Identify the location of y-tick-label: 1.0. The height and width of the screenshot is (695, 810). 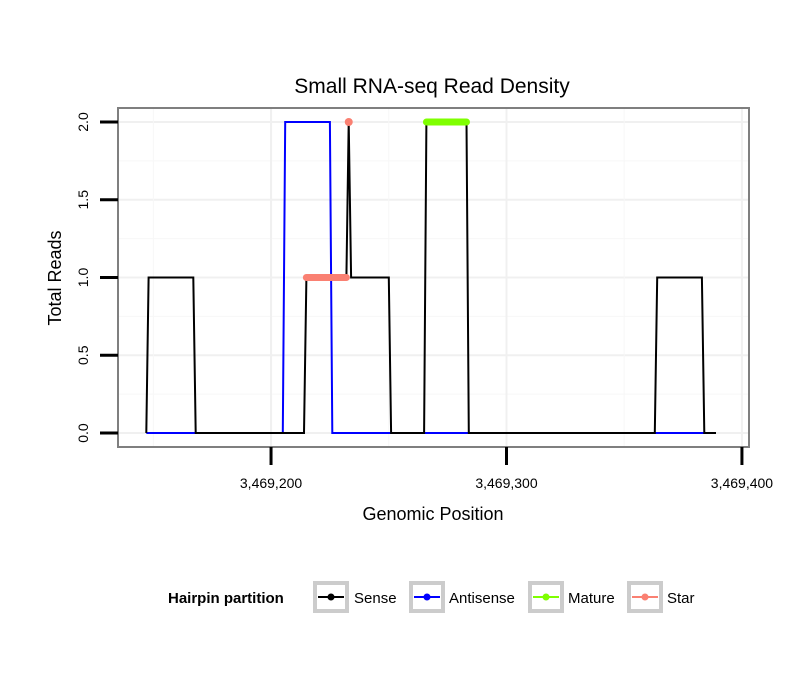
(83, 278).